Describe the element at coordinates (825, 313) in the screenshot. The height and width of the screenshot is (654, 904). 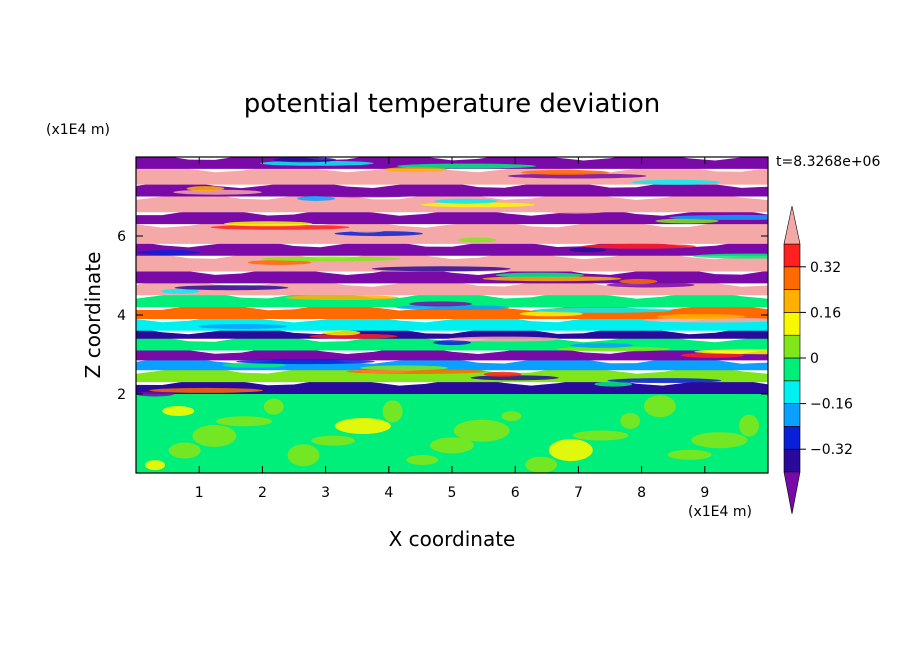
I see `colorbar-label: 0.16` at that location.